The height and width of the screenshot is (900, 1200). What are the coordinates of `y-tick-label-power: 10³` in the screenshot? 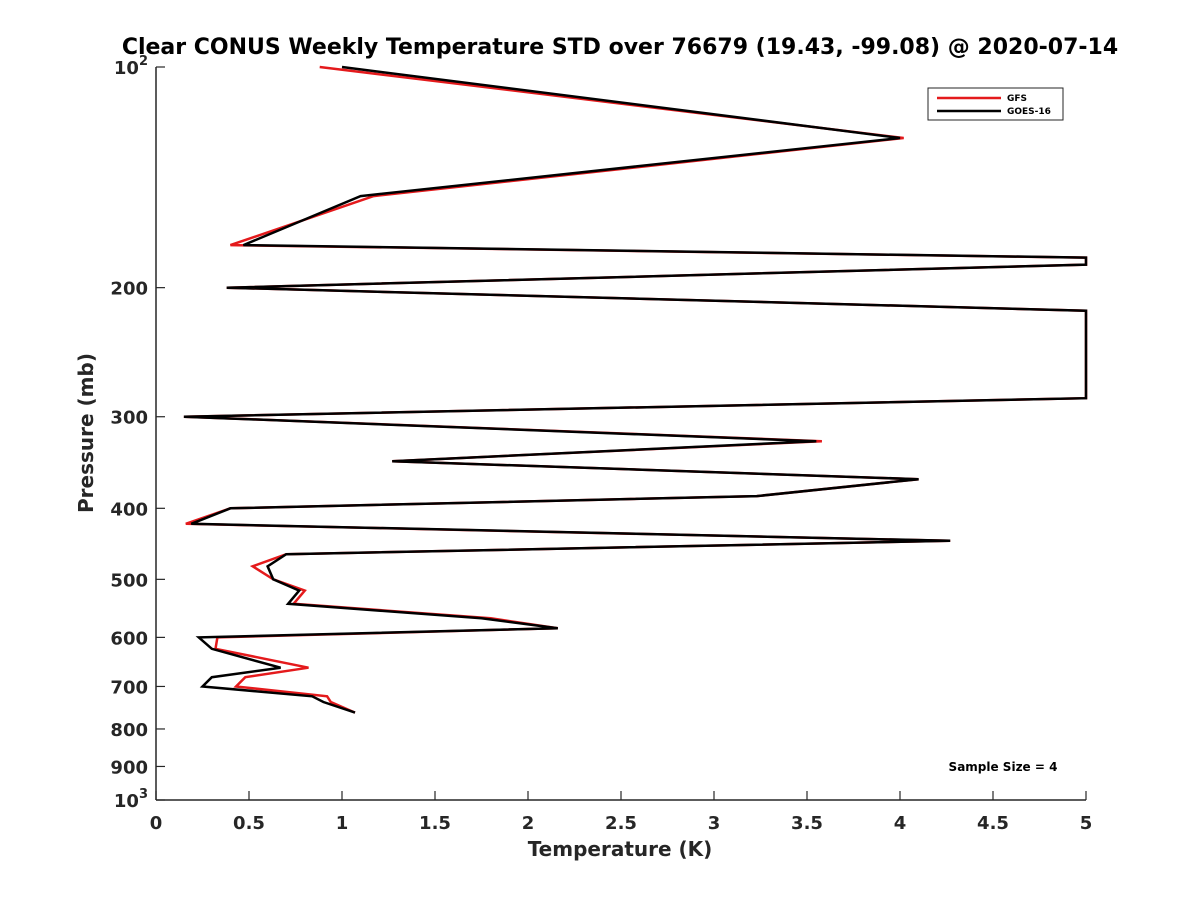 It's located at (131, 799).